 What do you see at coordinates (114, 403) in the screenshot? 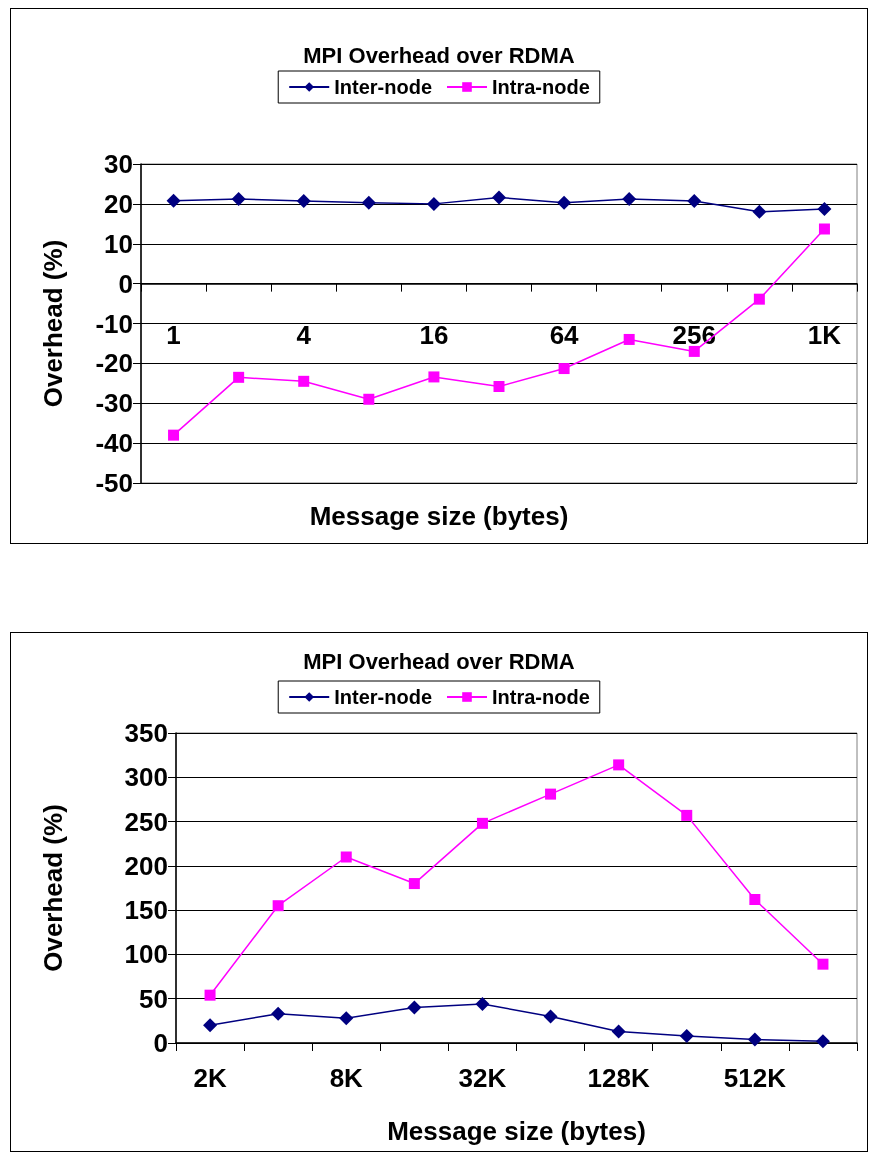
I see `y-tick-label: -30` at bounding box center [114, 403].